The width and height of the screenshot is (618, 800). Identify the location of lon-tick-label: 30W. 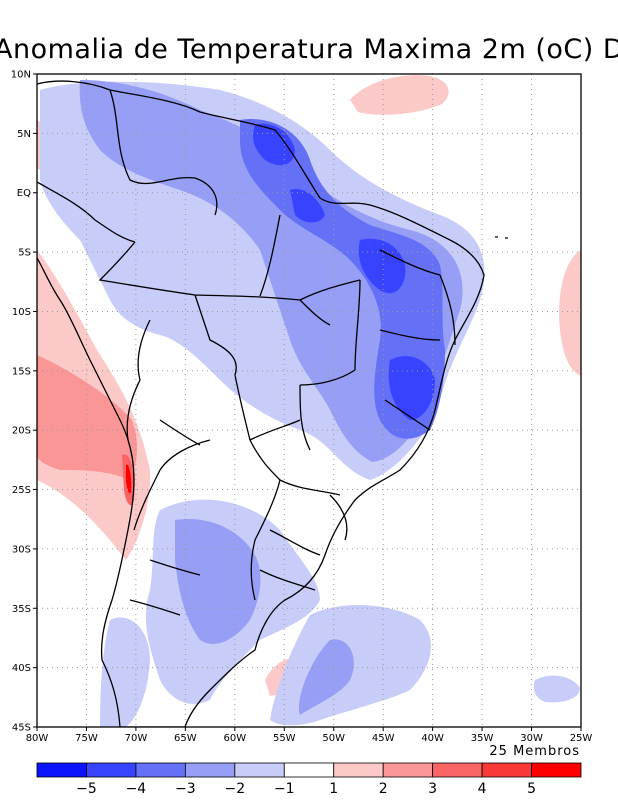
(531, 738).